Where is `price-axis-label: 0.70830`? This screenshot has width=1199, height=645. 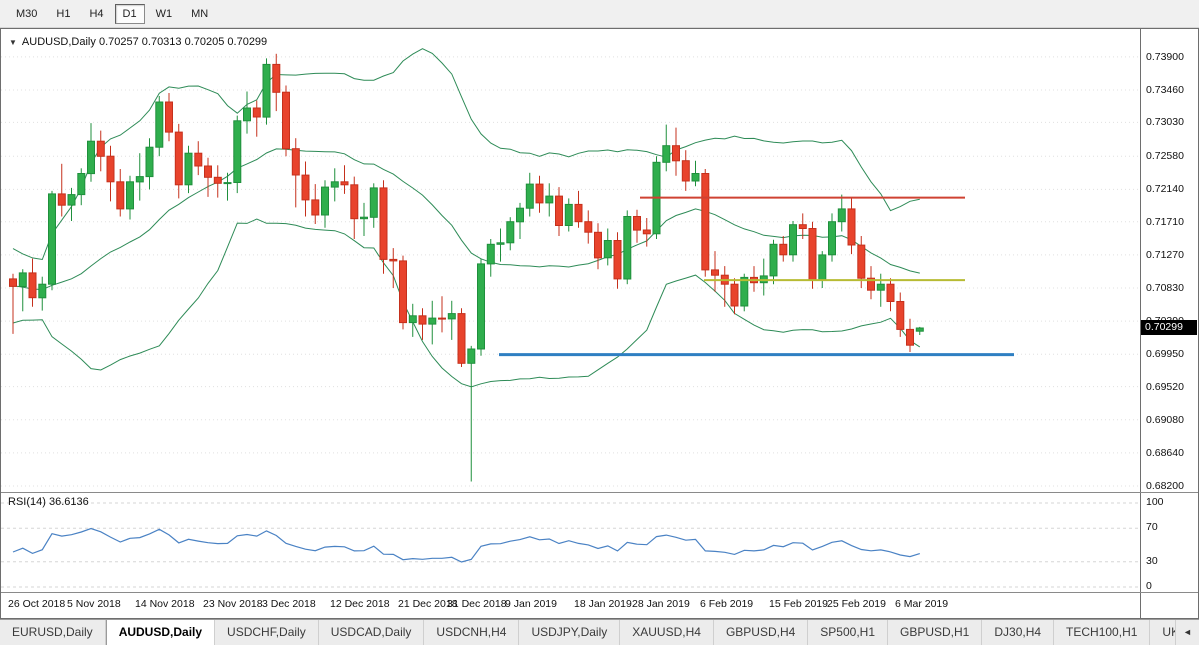
price-axis-label: 0.70830 is located at coordinates (1165, 288).